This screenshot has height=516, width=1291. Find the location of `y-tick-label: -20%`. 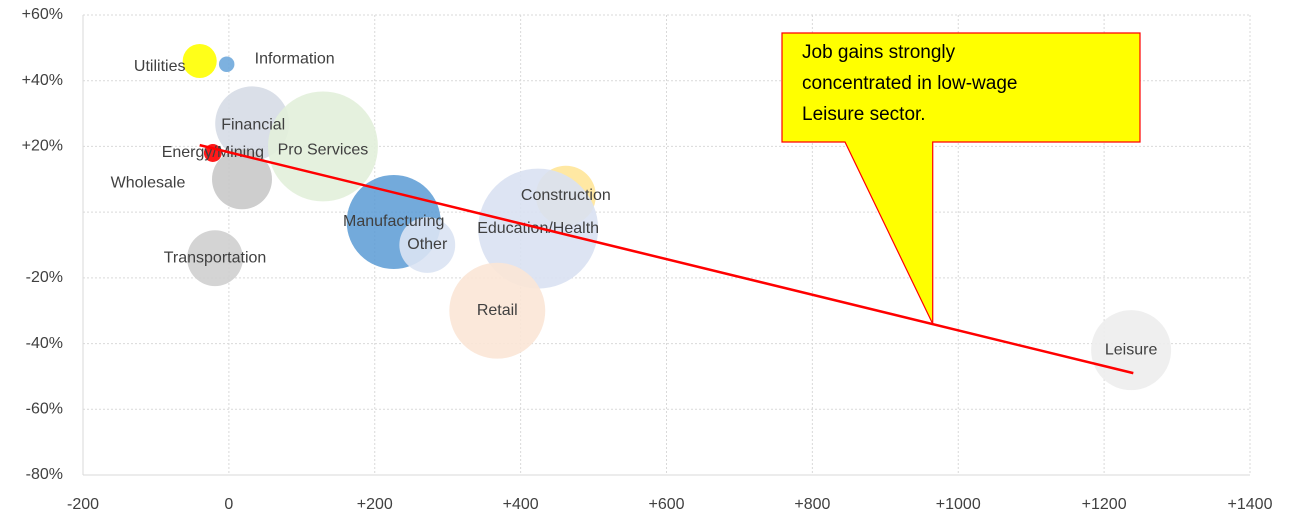

y-tick-label: -20% is located at coordinates (44, 277).